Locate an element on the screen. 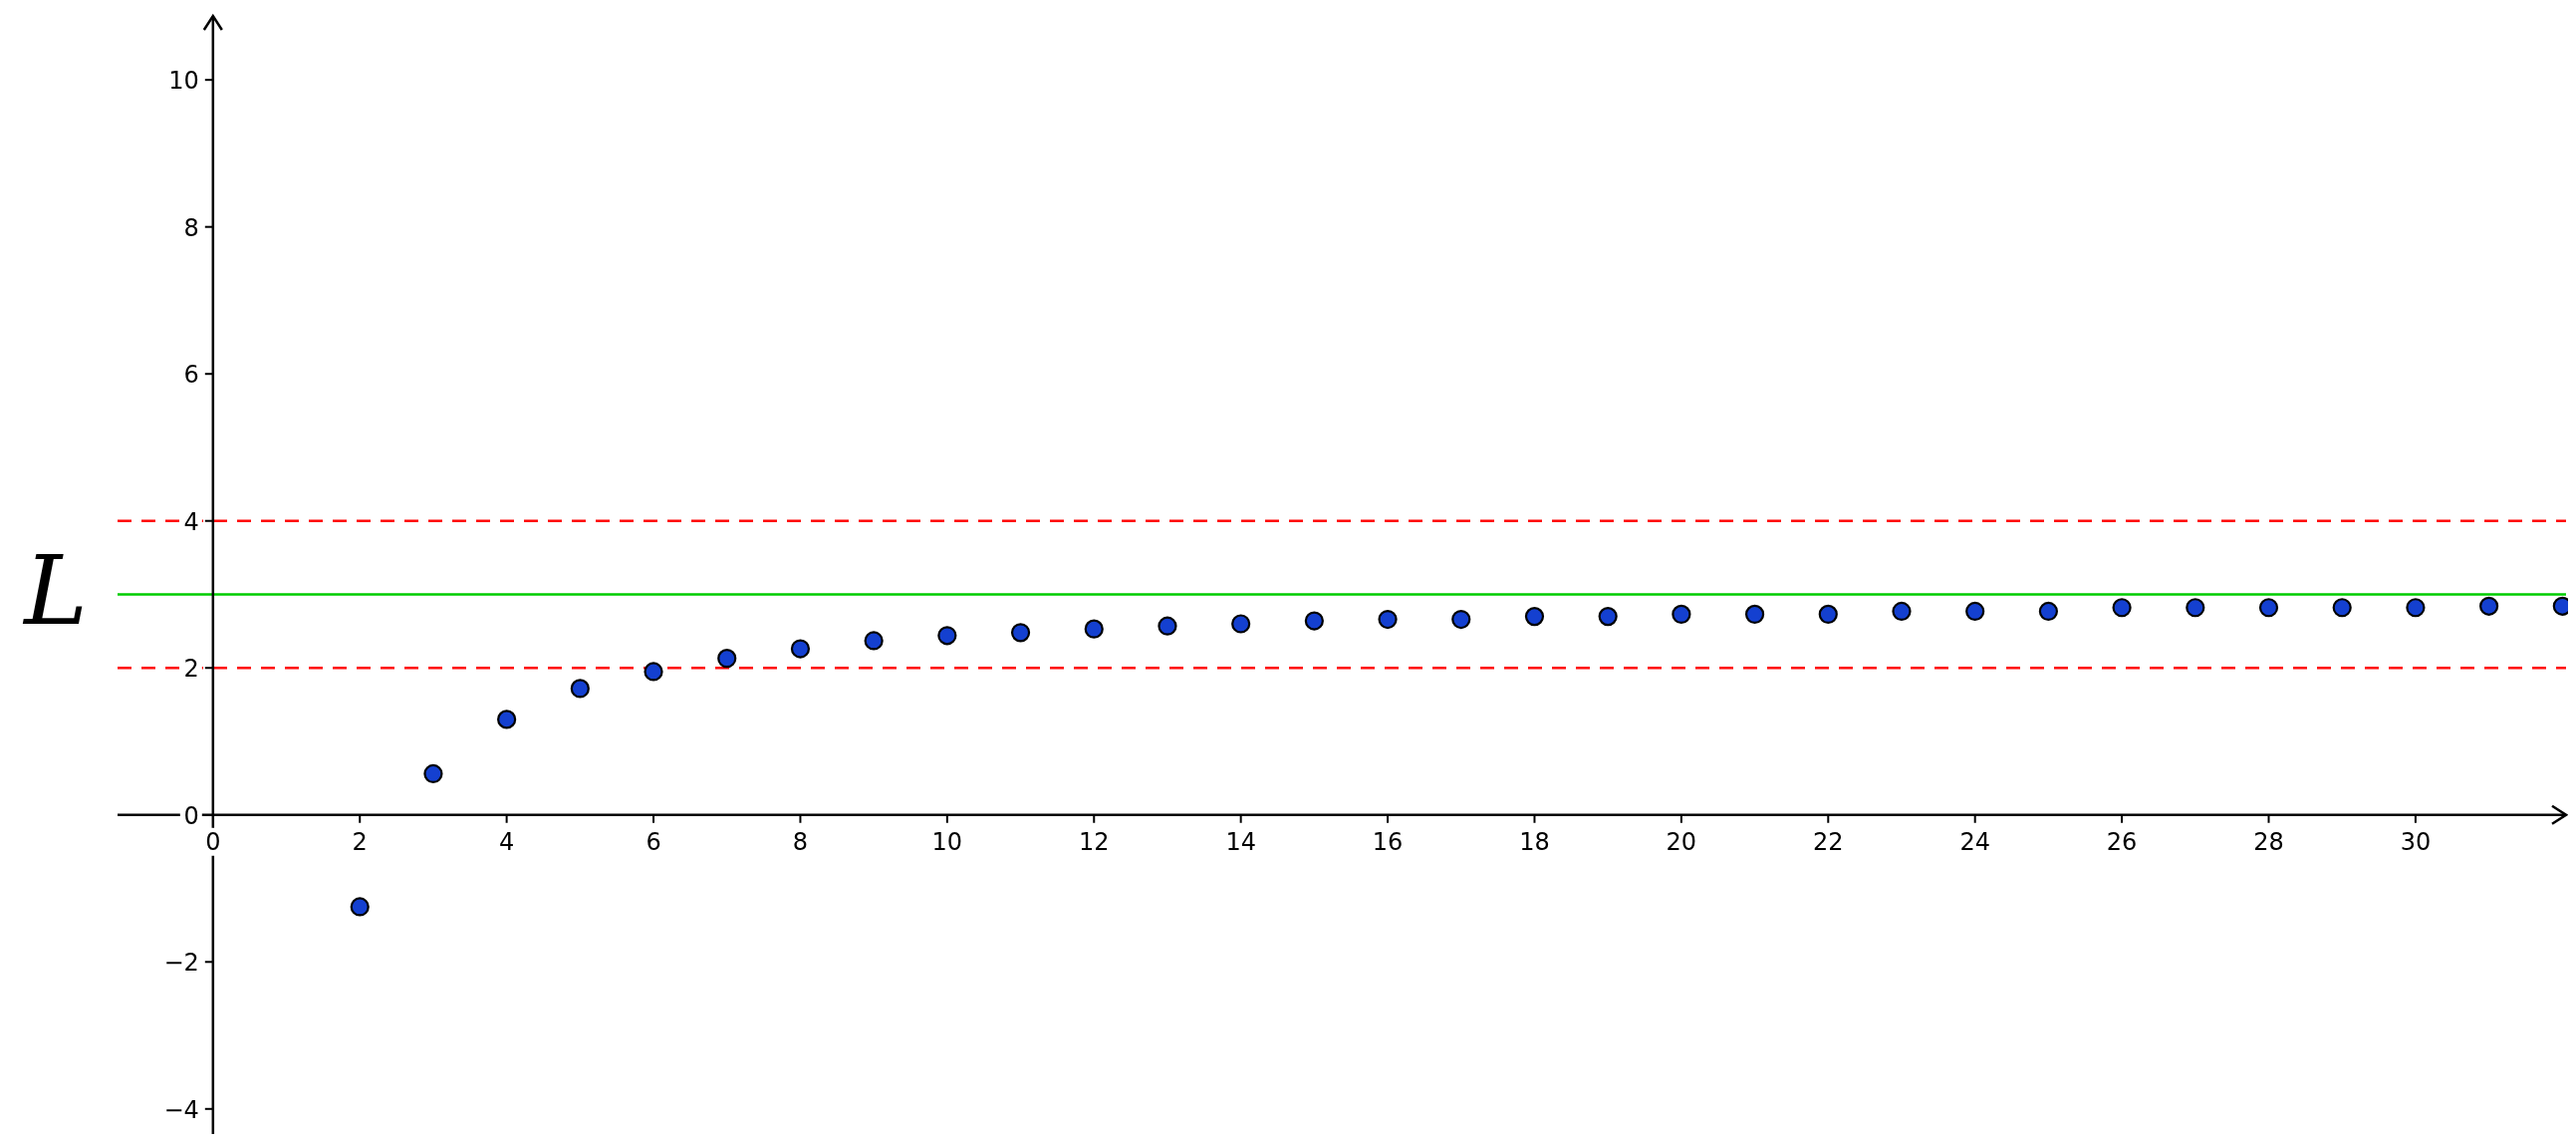 The image size is (2576, 1142). y-axis-title: L is located at coordinates (55, 591).